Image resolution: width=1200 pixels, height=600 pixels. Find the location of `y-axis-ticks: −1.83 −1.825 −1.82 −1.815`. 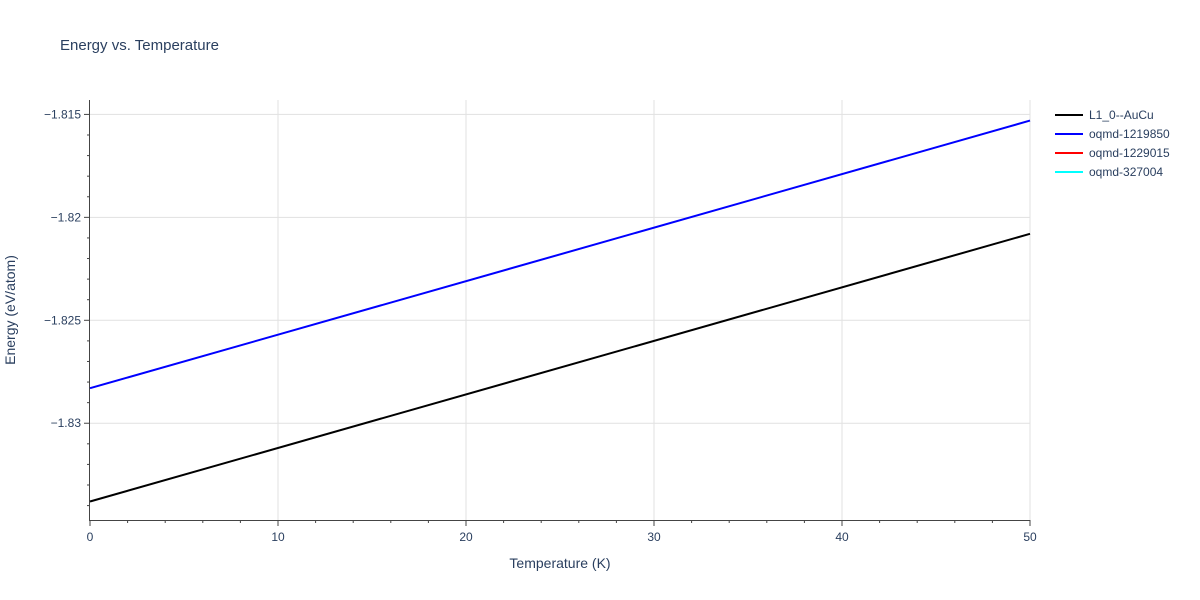

y-axis-ticks: −1.83 −1.825 −1.82 −1.815 is located at coordinates (67, 268).